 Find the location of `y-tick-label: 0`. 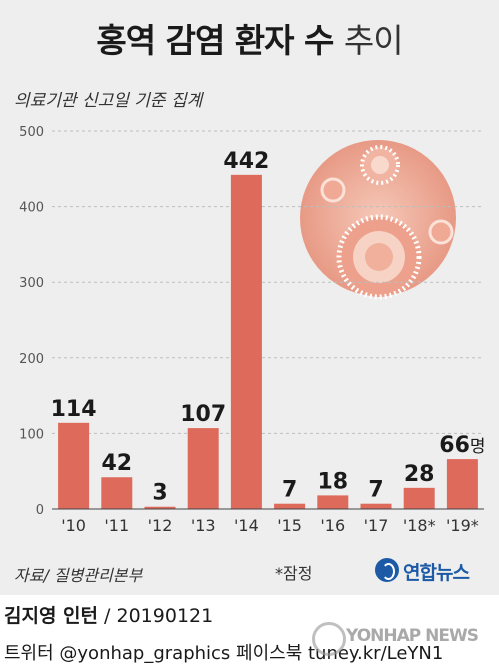

y-tick-label: 0 is located at coordinates (40, 510).